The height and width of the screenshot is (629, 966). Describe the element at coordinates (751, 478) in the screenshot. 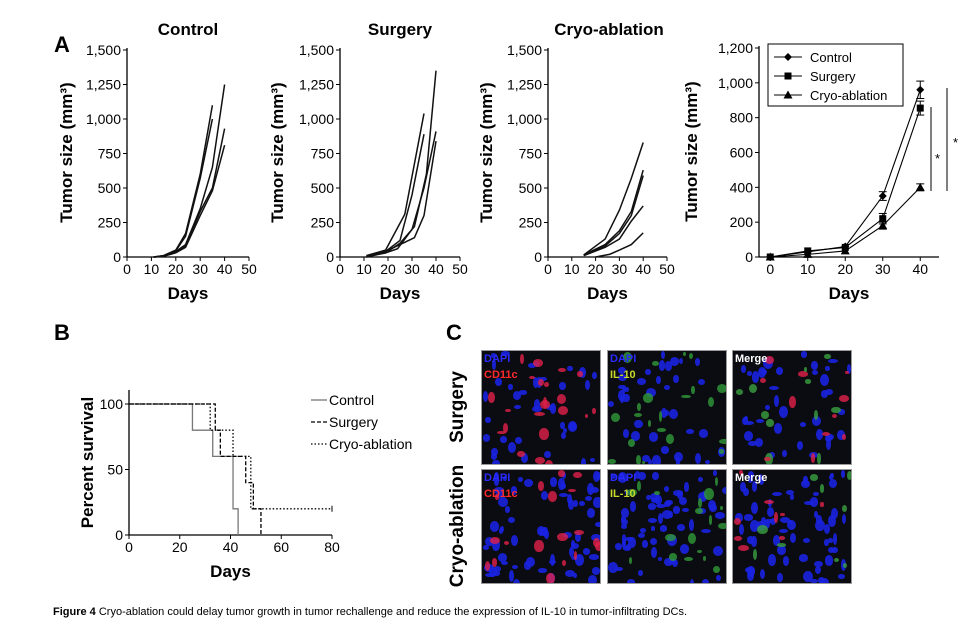

I see `stain-label: Merge` at that location.